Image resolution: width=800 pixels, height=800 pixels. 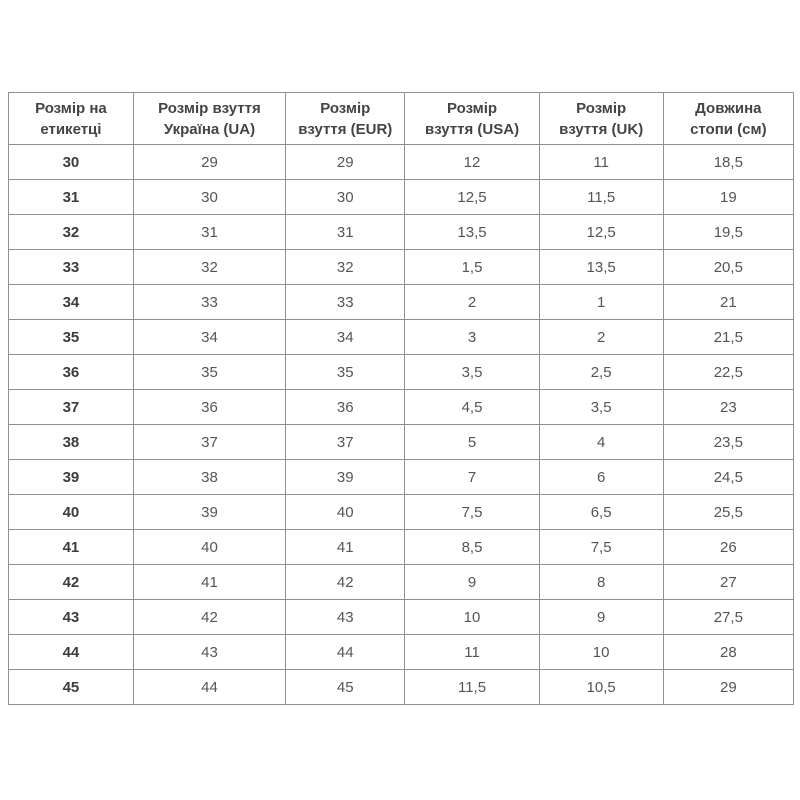 What do you see at coordinates (71, 372) in the screenshot?
I see `row-label-cell: 36` at bounding box center [71, 372].